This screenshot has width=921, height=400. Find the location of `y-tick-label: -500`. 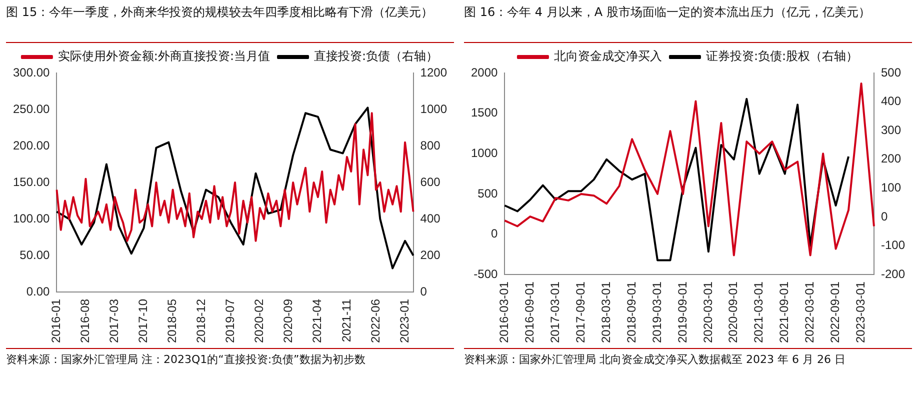

y-tick-label: -500 is located at coordinates (486, 273).